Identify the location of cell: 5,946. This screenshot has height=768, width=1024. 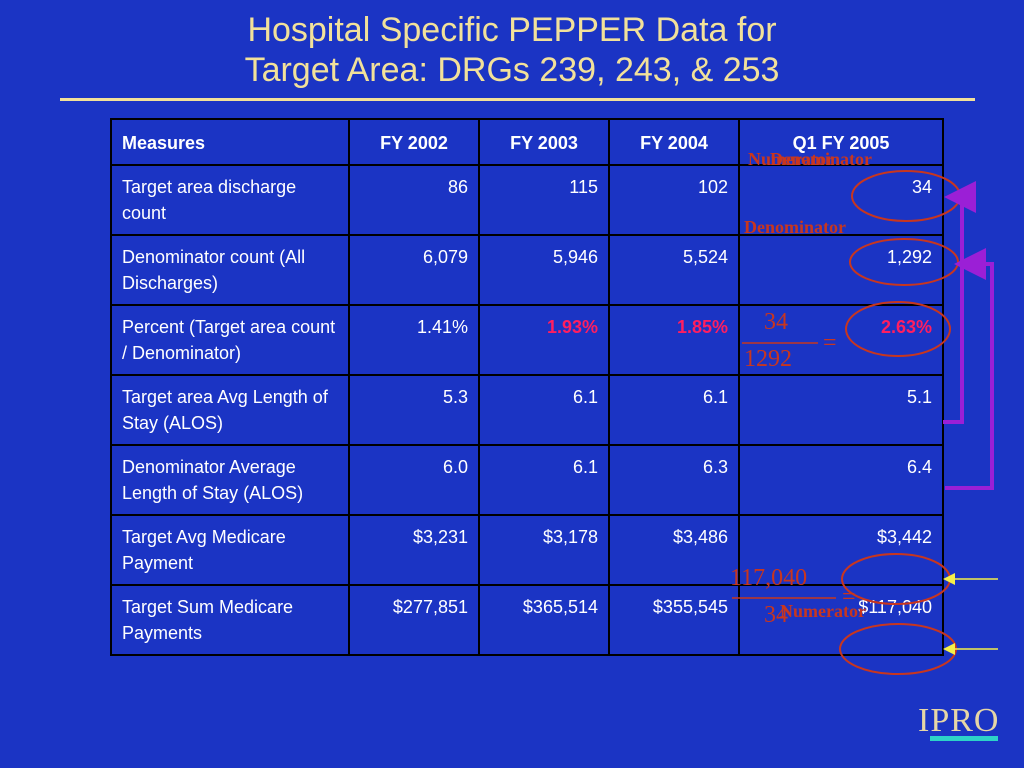
(544, 270).